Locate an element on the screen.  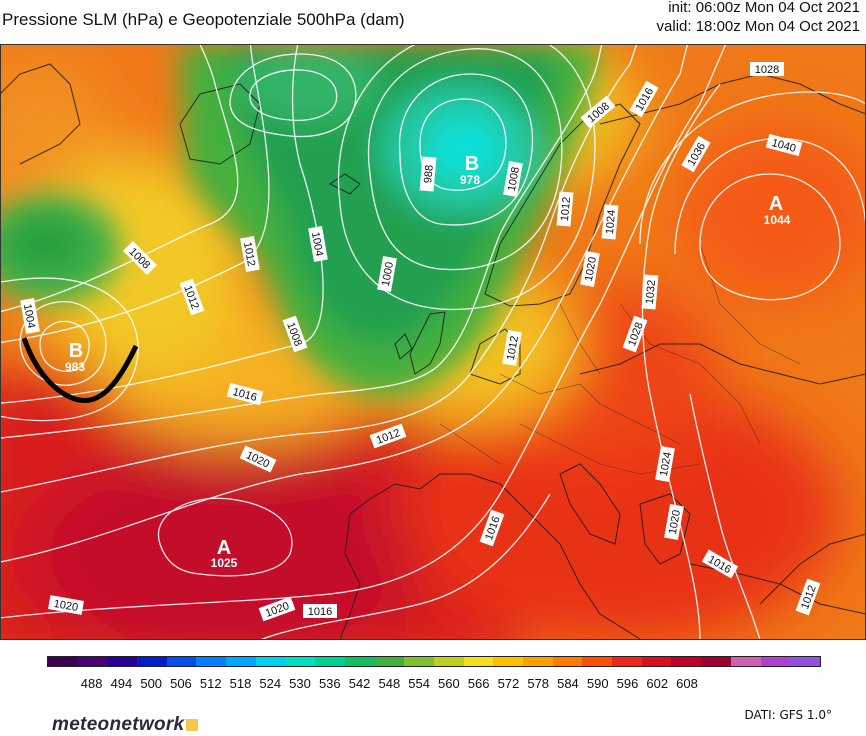
svg-text: 1028 is located at coordinates (767, 70).